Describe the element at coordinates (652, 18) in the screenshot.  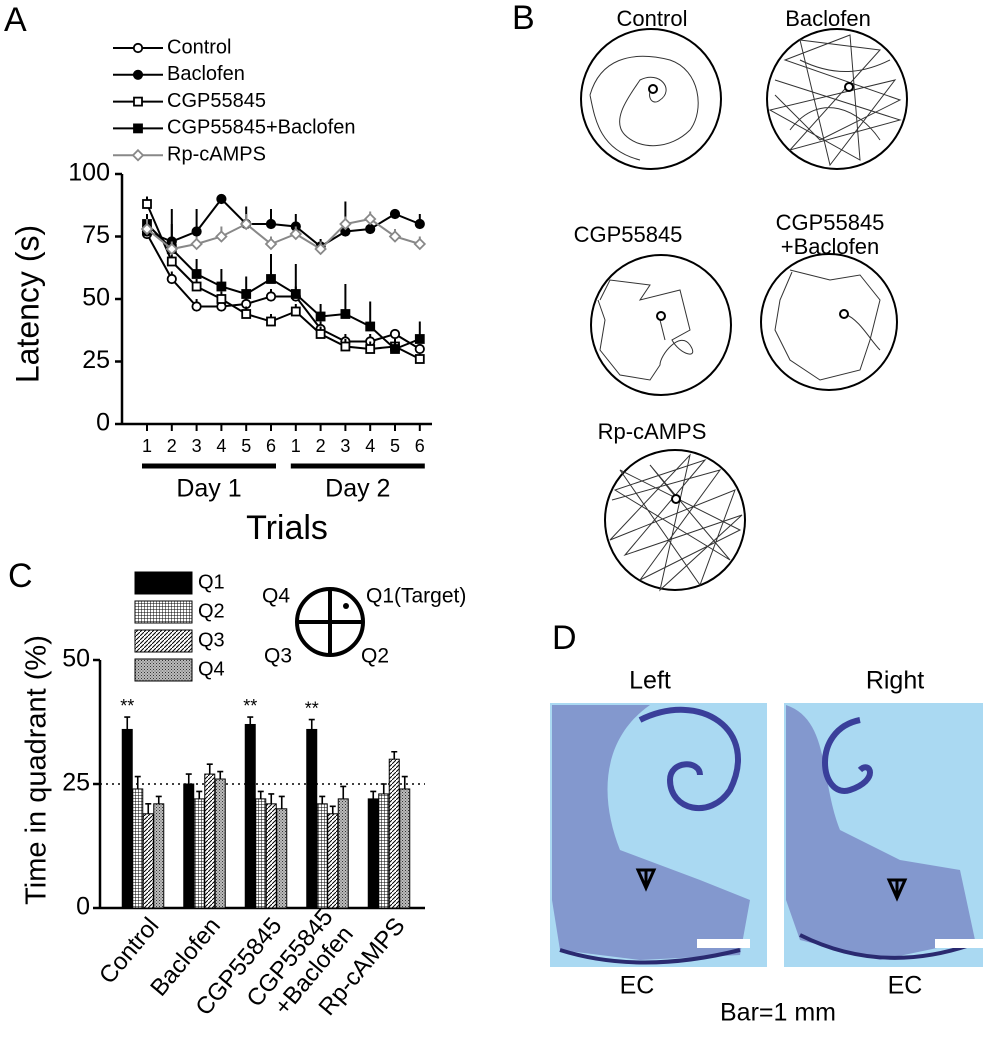
I see `track-title: Control` at that location.